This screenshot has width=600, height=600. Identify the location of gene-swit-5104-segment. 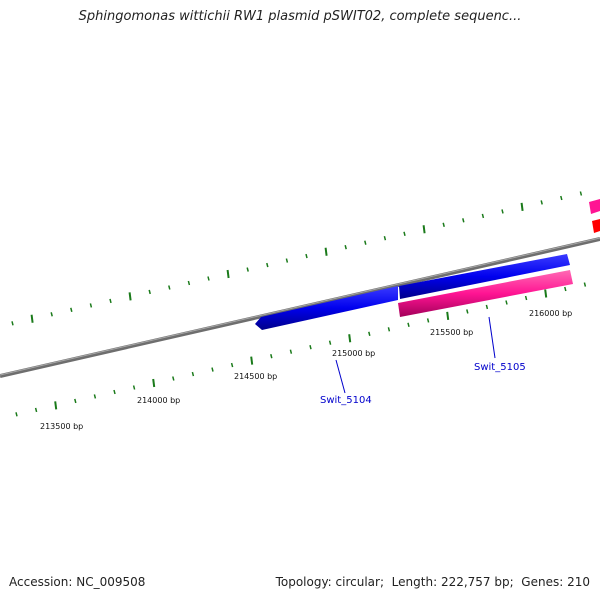
(484, 276).